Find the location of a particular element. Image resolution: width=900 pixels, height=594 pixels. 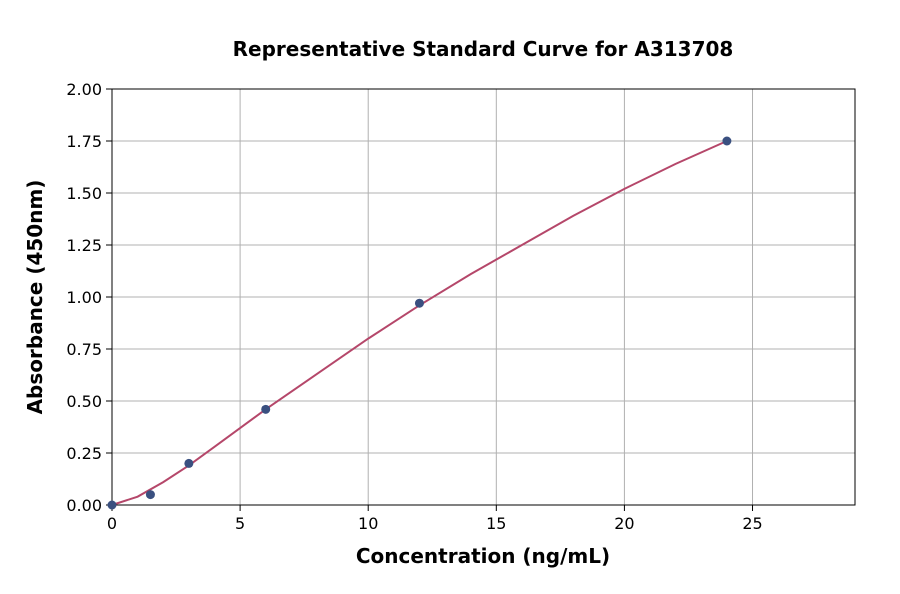

y-axis-label: Absorbance (450nm) is located at coordinates (35, 297).